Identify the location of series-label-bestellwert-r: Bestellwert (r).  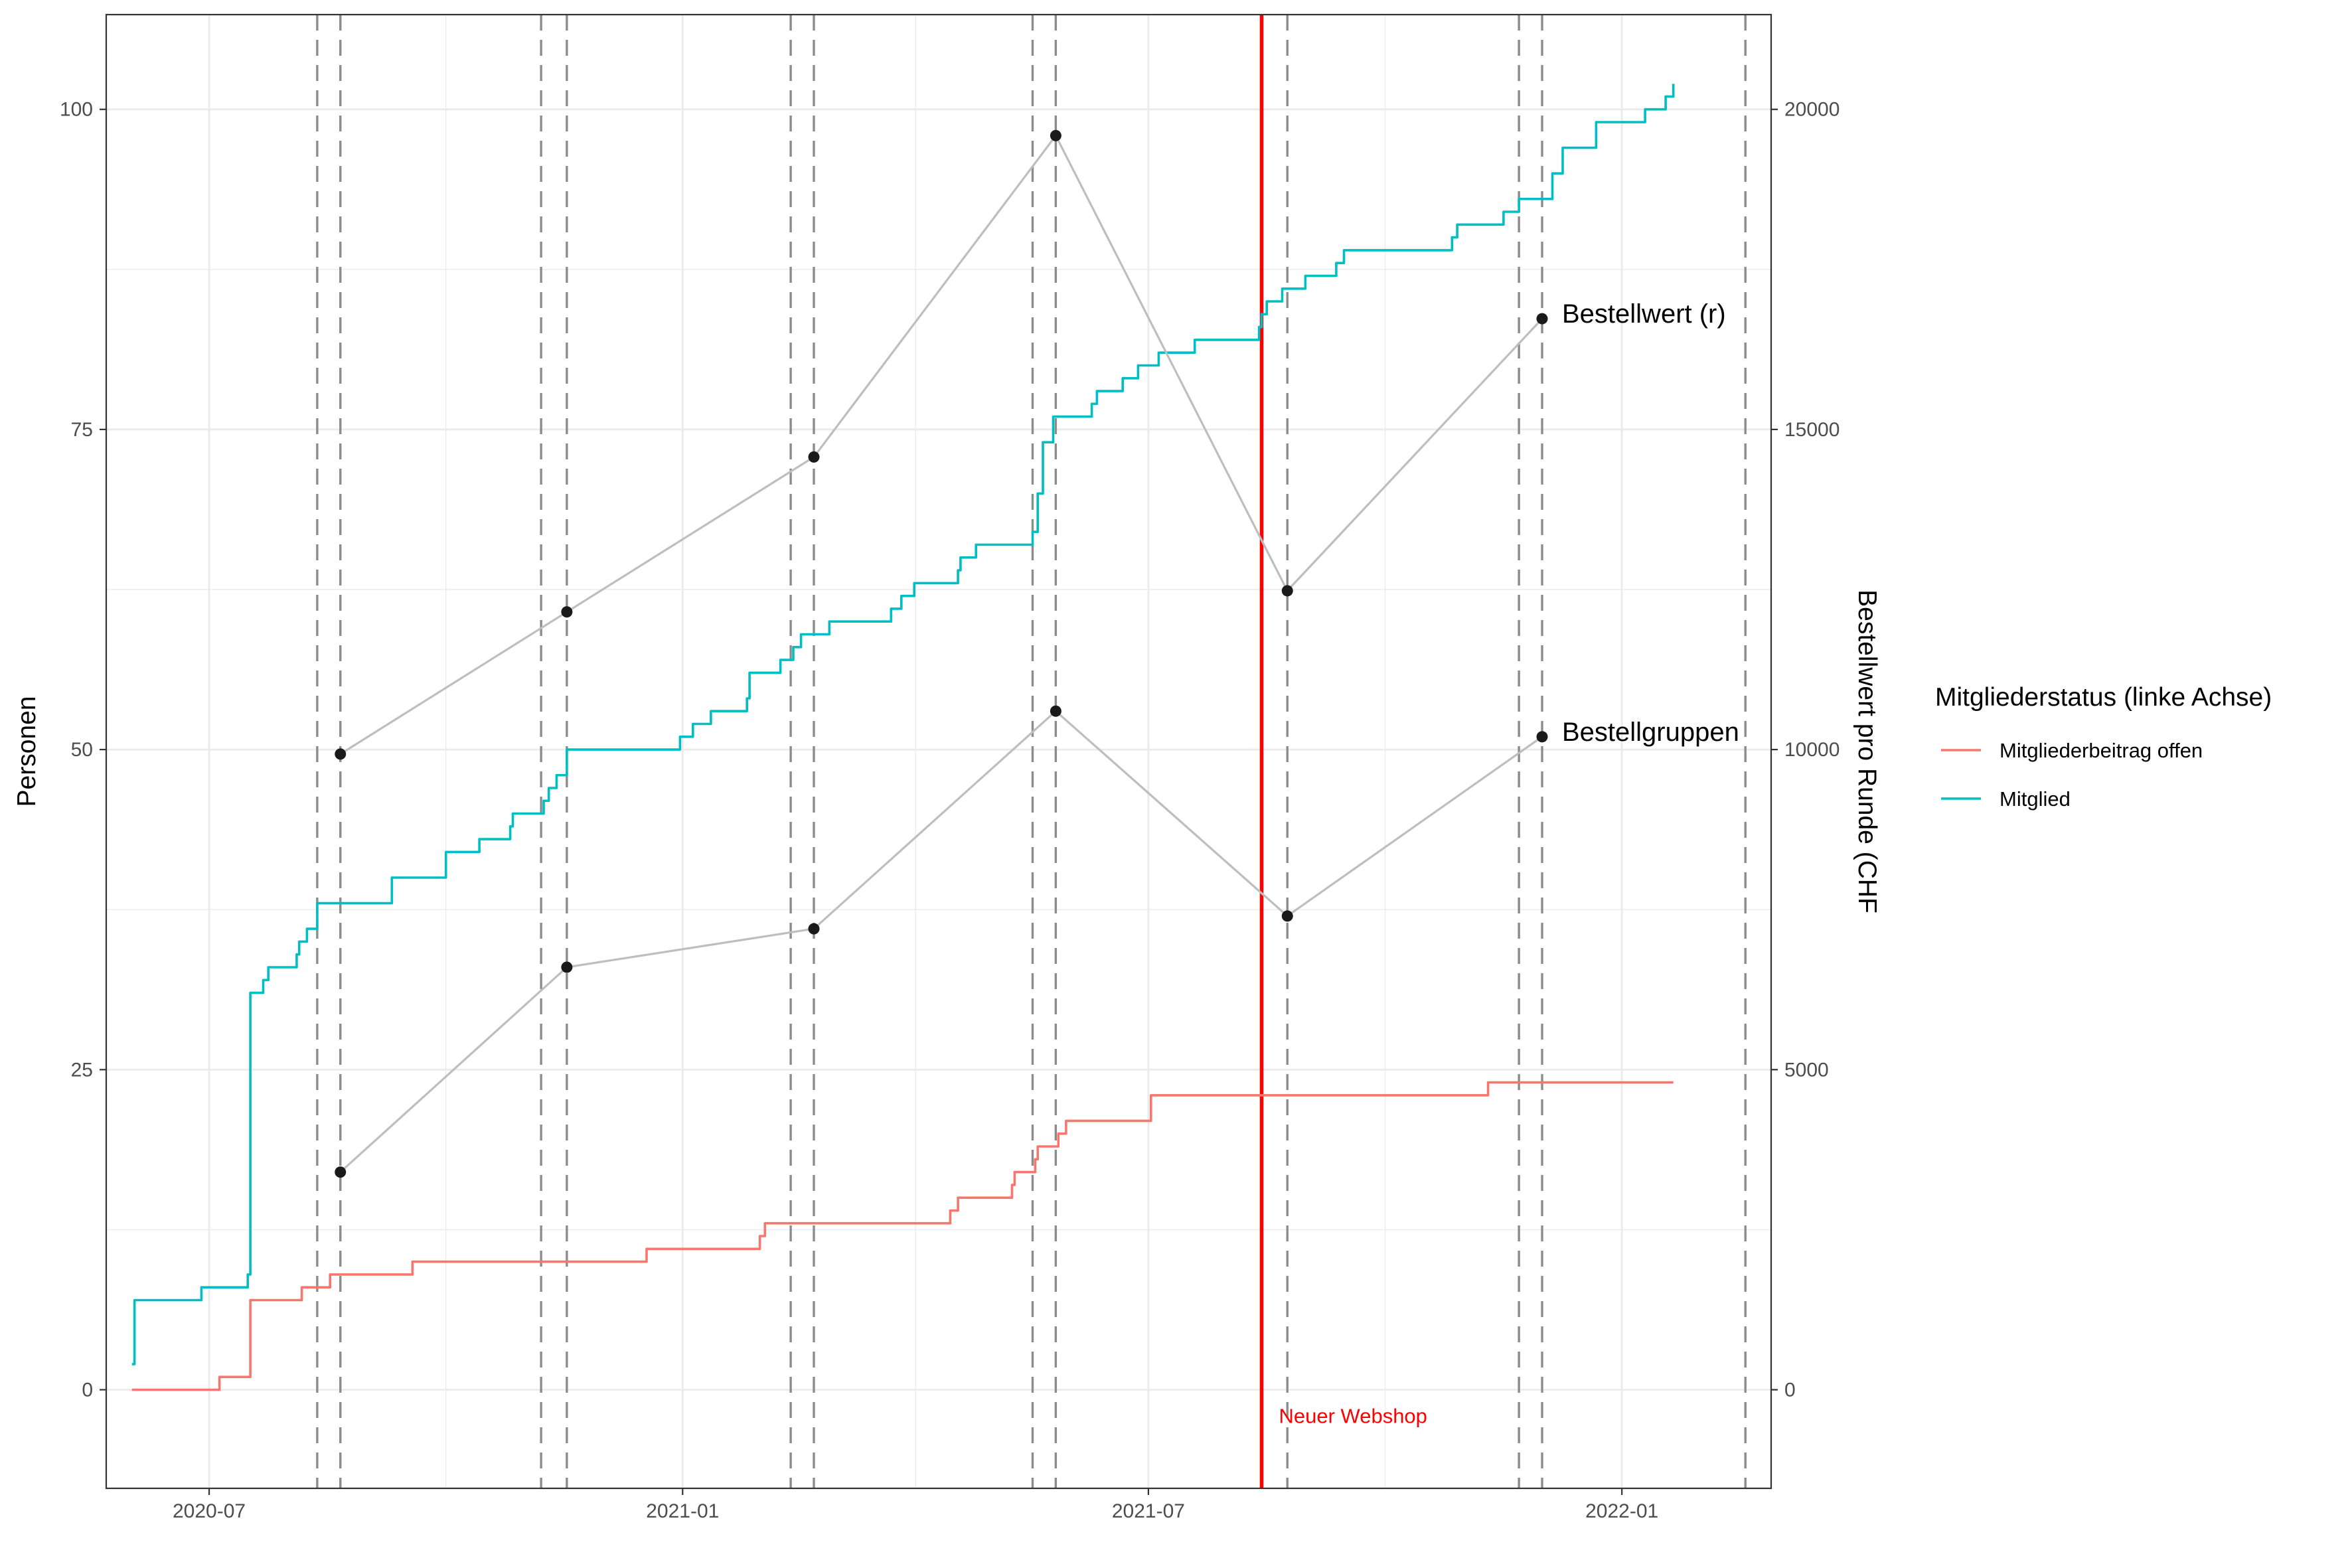
(1644, 314).